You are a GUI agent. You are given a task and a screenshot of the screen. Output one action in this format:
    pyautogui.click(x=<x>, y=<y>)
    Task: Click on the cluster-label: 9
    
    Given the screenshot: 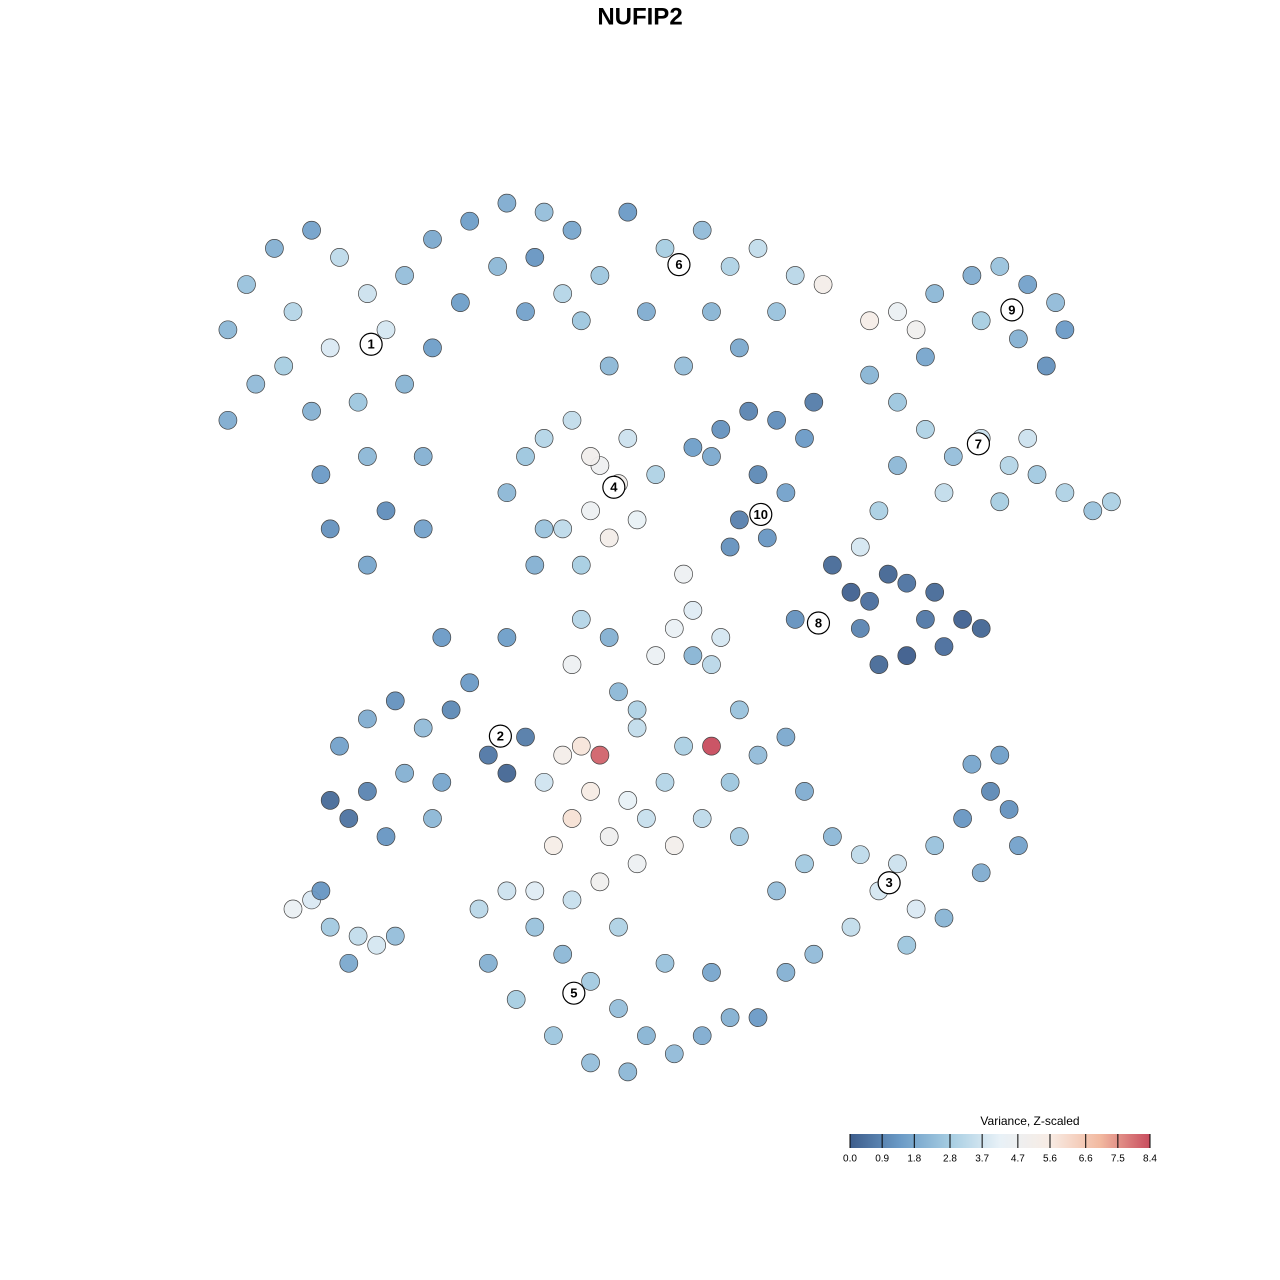 What is the action you would take?
    pyautogui.click(x=1011, y=309)
    